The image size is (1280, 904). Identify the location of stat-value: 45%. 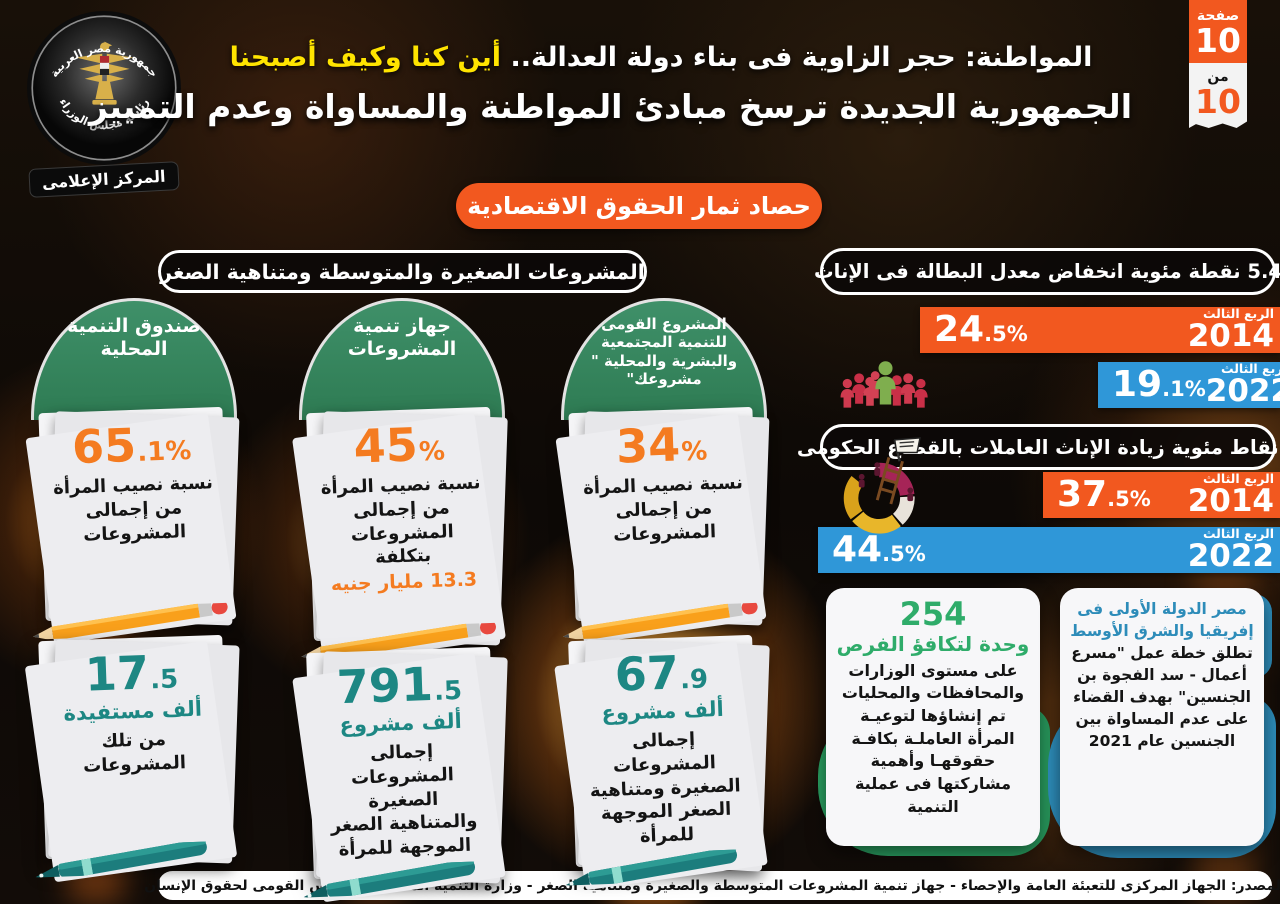
(399, 445).